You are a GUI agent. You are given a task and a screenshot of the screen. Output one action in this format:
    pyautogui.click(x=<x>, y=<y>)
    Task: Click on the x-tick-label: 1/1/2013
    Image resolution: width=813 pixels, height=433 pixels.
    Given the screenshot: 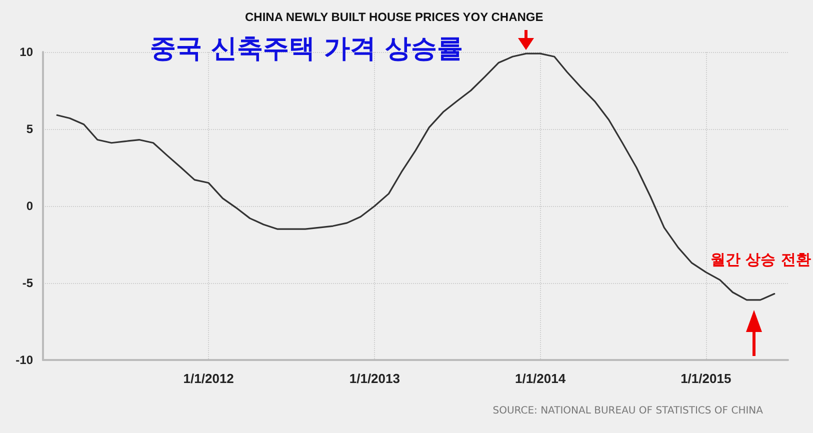 What is the action you would take?
    pyautogui.click(x=374, y=378)
    